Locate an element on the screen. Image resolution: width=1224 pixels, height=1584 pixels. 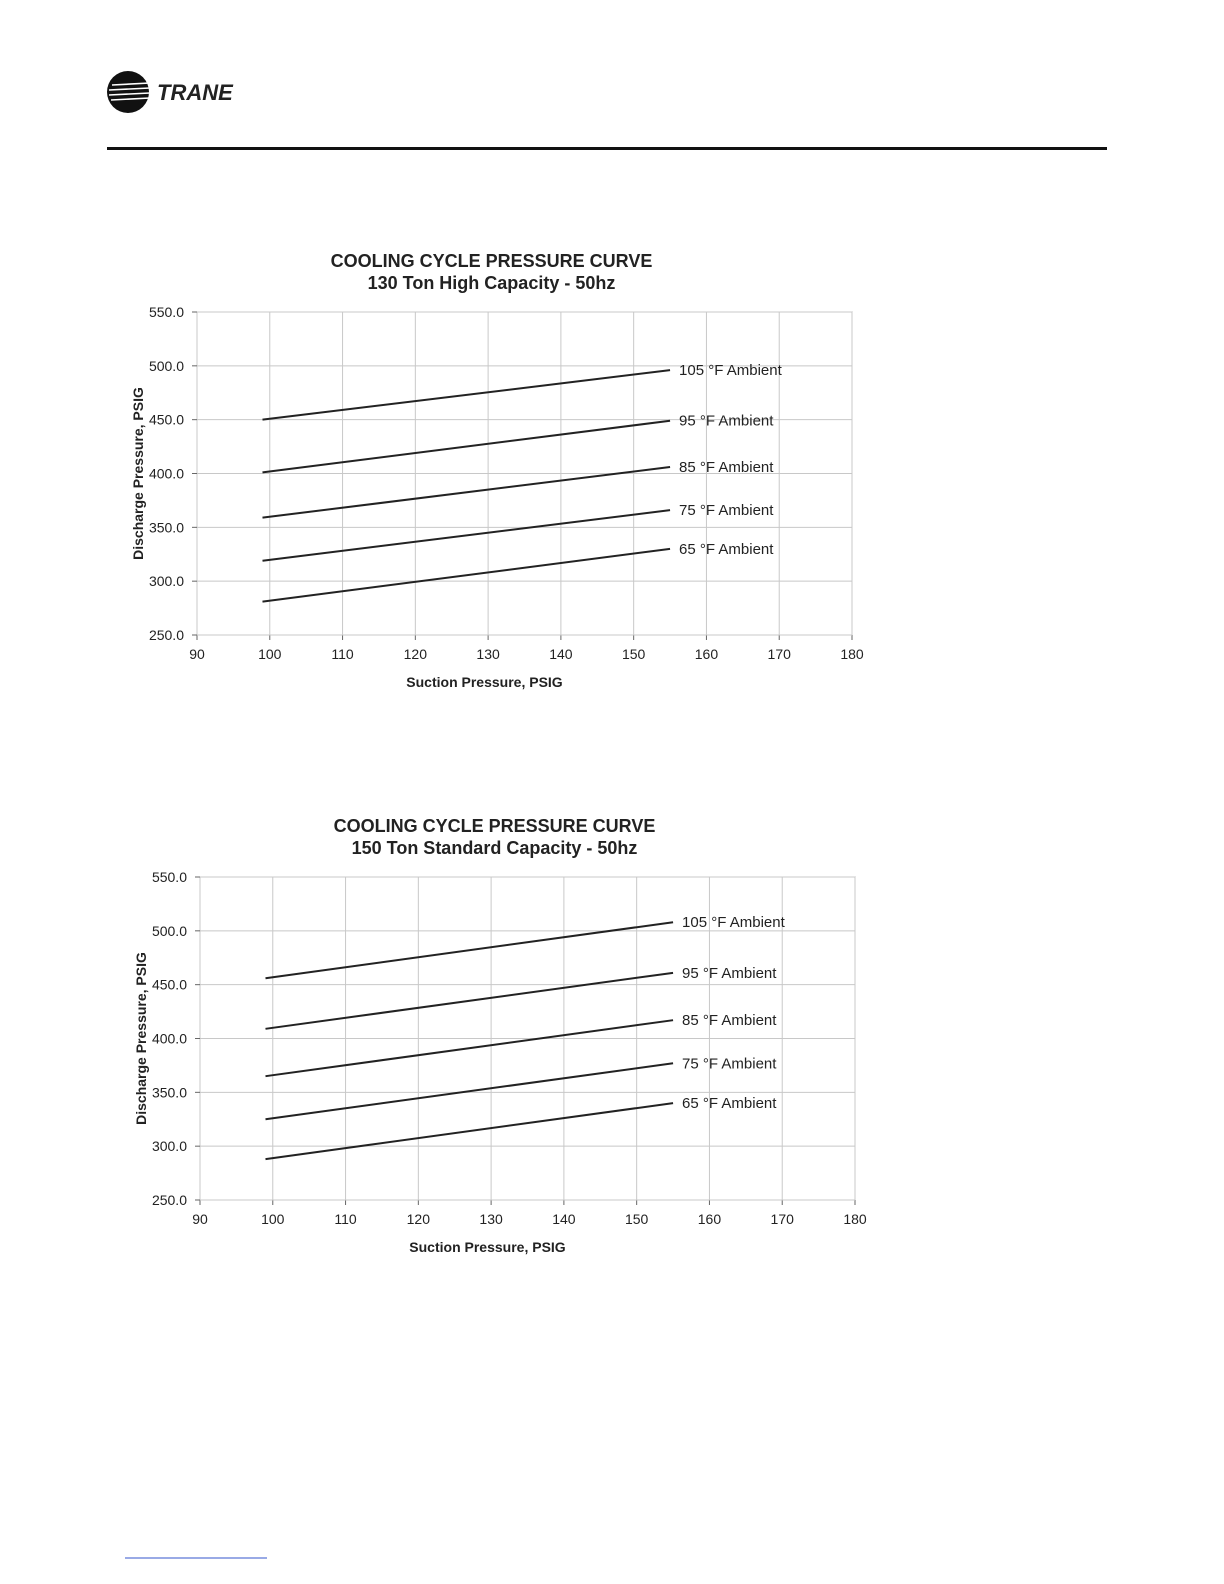
logo-mark is located at coordinates (128, 92).